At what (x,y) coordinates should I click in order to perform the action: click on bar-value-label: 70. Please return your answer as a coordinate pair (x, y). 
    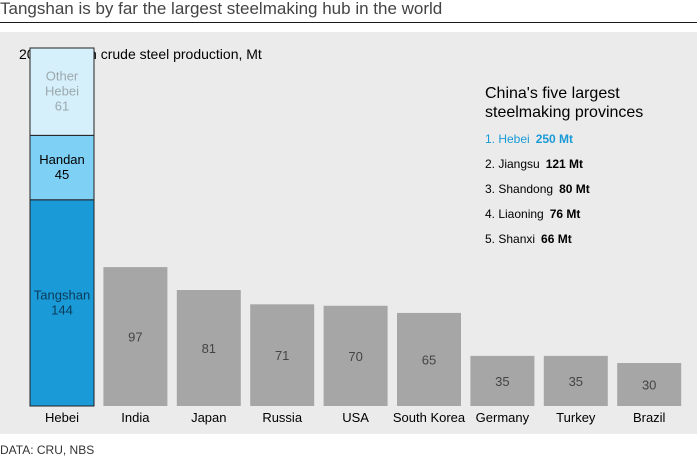
    Looking at the image, I should click on (355, 356).